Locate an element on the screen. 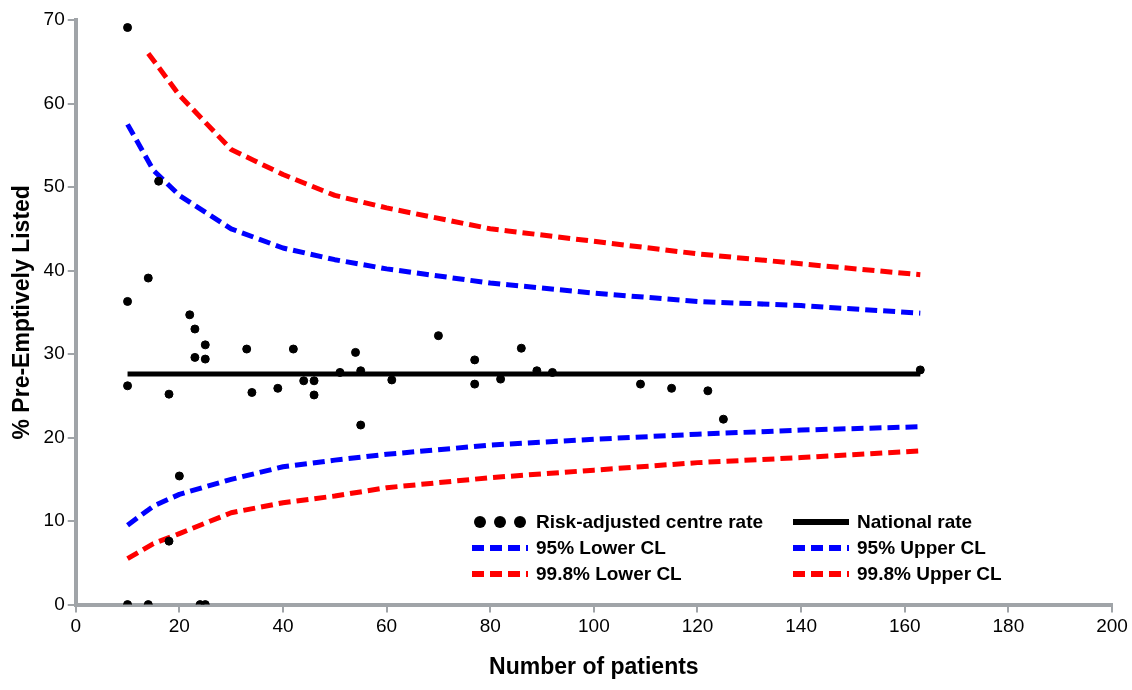 The width and height of the screenshot is (1132, 690). x-tick-label: 200 is located at coordinates (1112, 626).